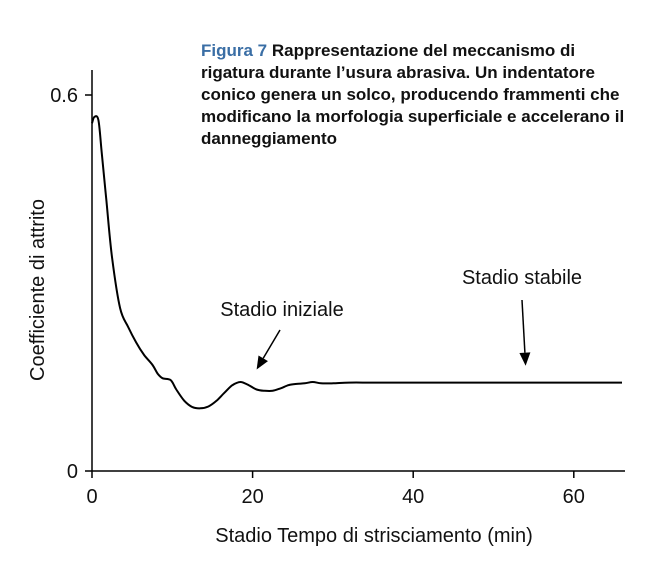 The image size is (654, 568). What do you see at coordinates (522, 278) in the screenshot?
I see `annotation-label: Stadio stabile` at bounding box center [522, 278].